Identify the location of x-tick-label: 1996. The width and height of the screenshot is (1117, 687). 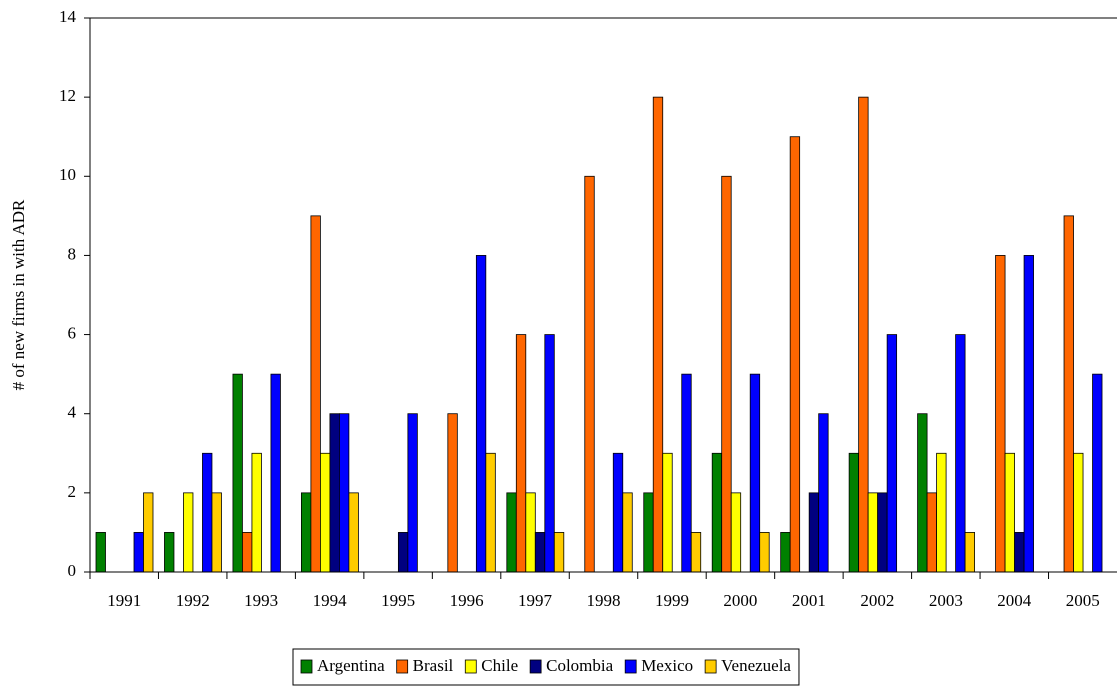
(467, 600).